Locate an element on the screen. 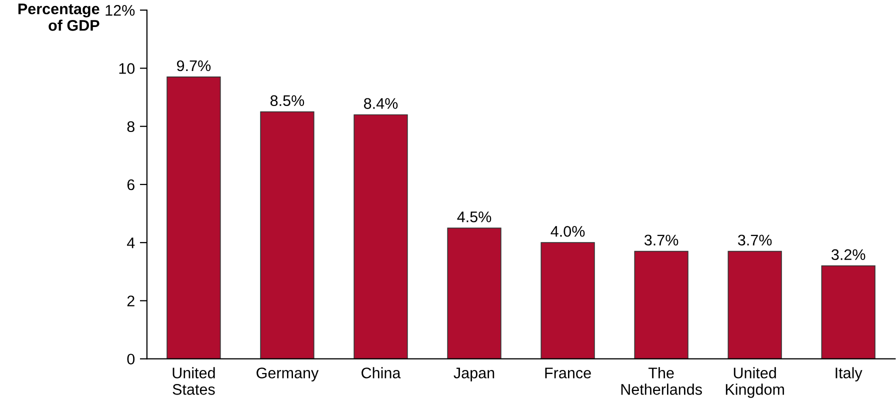  y-tick-label: 8 is located at coordinates (130, 126).